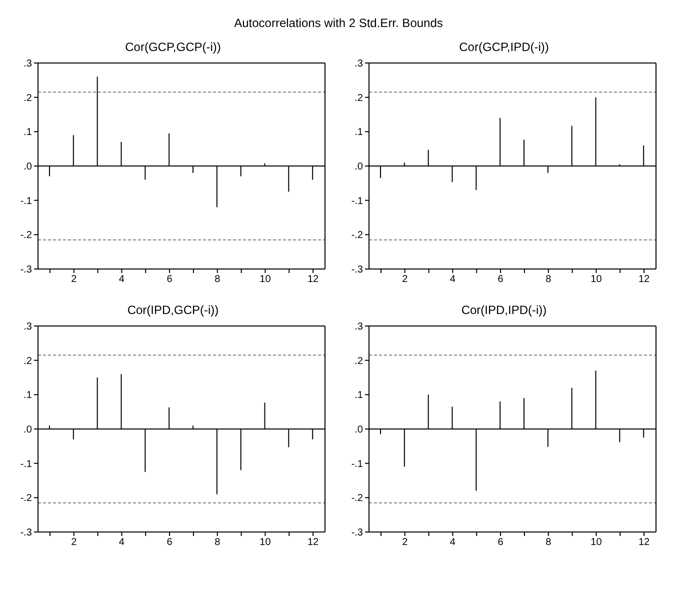 The image size is (677, 595). Describe the element at coordinates (338, 23) in the screenshot. I see `text: Autocorrelations with 2 Std.Err. Bounds` at that location.